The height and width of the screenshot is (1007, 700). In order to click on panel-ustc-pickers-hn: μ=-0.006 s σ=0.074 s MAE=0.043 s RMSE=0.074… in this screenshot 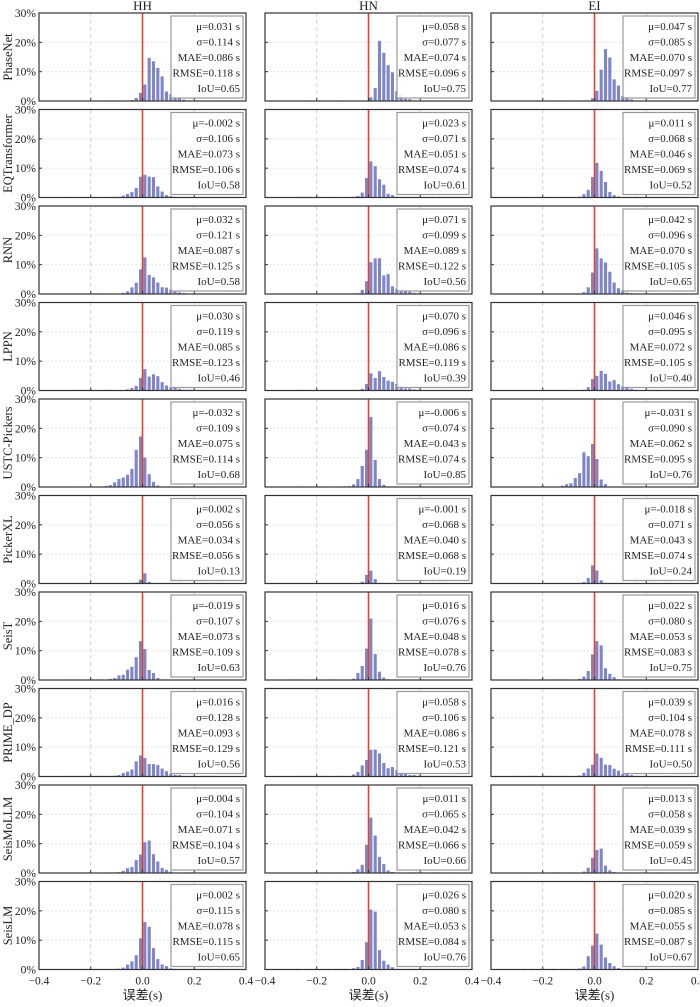, I will do `click(368, 443)`.